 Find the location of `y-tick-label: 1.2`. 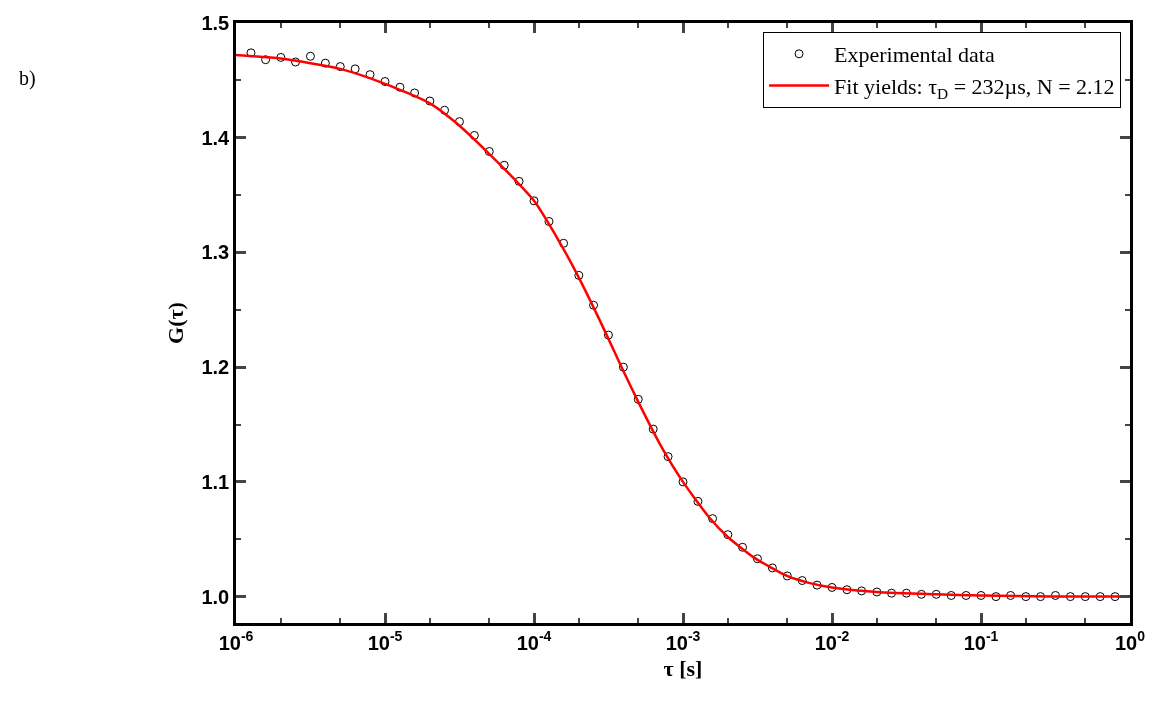

y-tick-label: 1.2 is located at coordinates (215, 367).